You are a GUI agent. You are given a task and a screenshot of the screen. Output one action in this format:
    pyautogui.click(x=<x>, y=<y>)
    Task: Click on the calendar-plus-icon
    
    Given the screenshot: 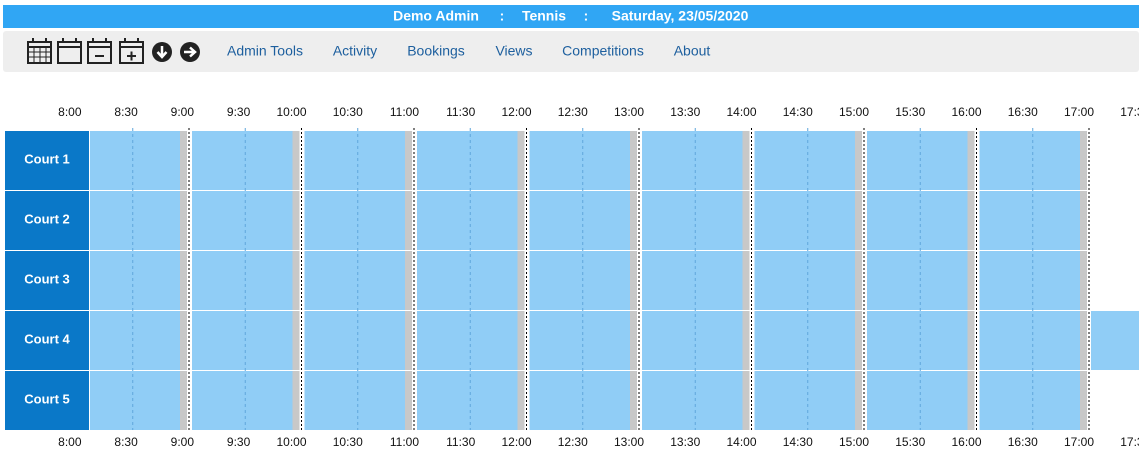 What is the action you would take?
    pyautogui.click(x=131, y=51)
    